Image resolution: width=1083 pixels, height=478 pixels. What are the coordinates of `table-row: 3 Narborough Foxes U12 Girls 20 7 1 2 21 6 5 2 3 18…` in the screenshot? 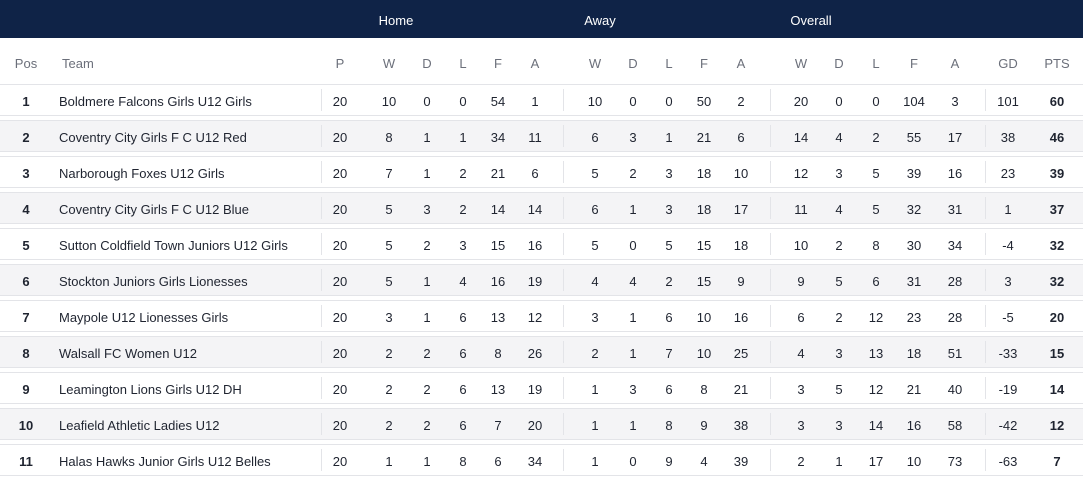 It's located at (541, 172).